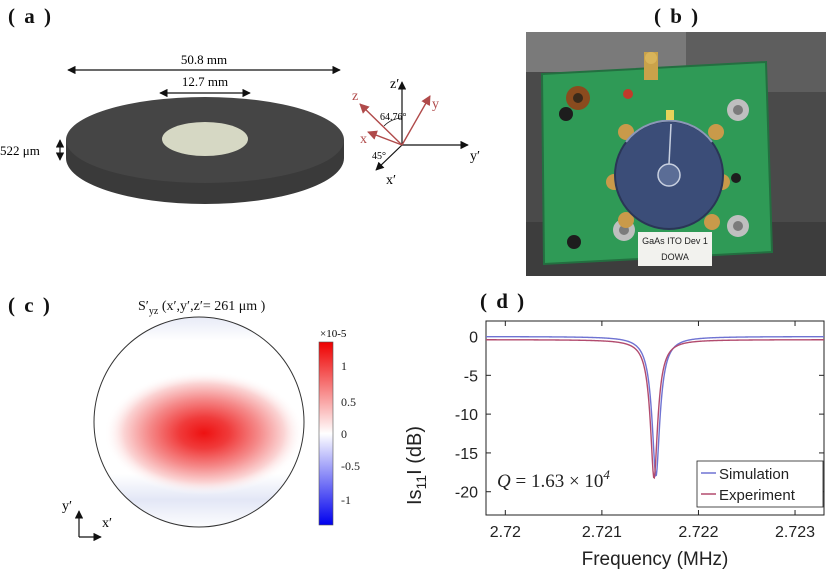 The width and height of the screenshot is (830, 573). I want to click on svg-text: 0.5, so click(348, 402).